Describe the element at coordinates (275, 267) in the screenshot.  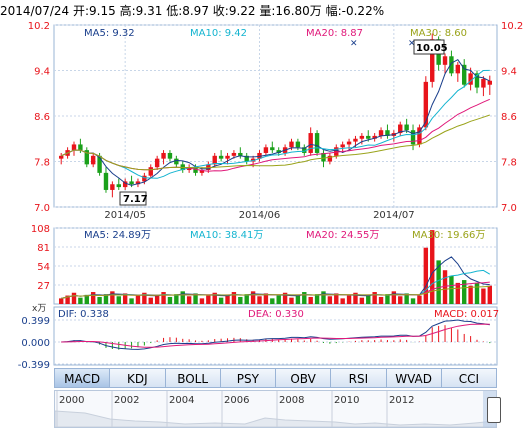
I see `volume-bars` at that location.